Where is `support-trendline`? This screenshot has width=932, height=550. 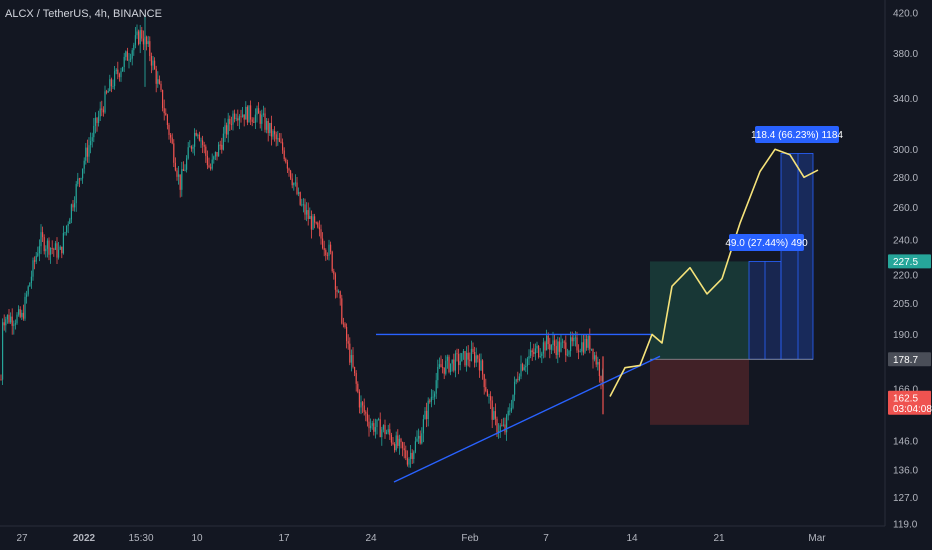 support-trendline is located at coordinates (527, 419).